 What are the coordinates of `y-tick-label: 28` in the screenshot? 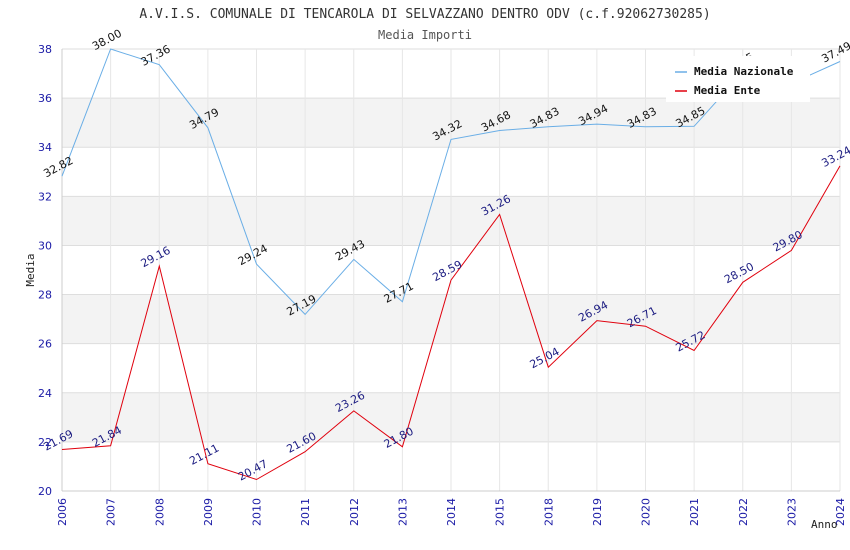 It's located at (45, 295).